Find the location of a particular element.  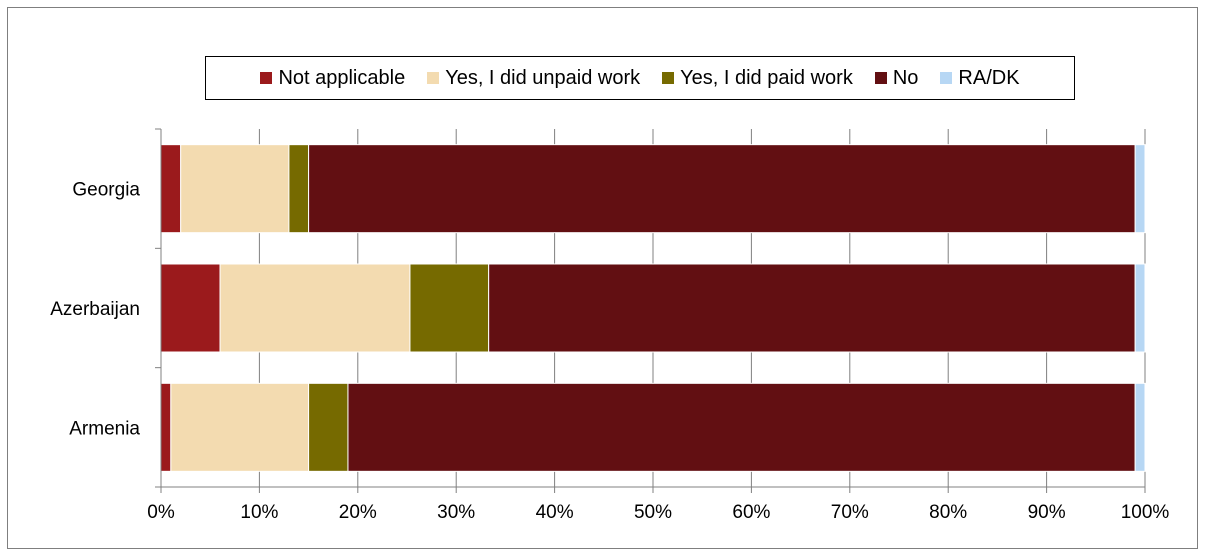

category-label: Georgia is located at coordinates (106, 190).